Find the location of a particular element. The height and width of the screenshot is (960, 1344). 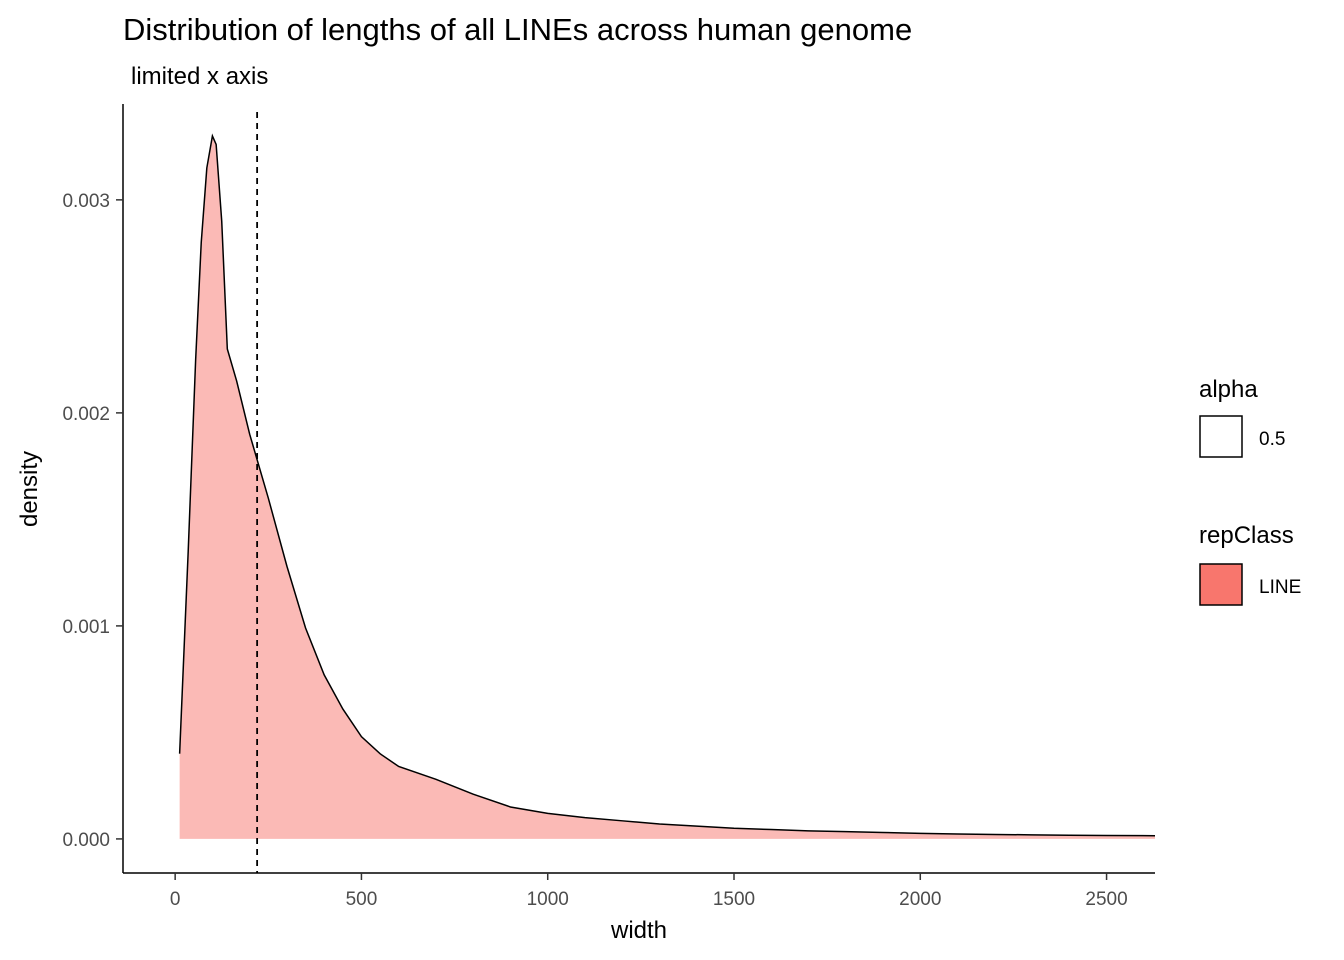

chart-subtitle: limited x axis is located at coordinates (199, 76).